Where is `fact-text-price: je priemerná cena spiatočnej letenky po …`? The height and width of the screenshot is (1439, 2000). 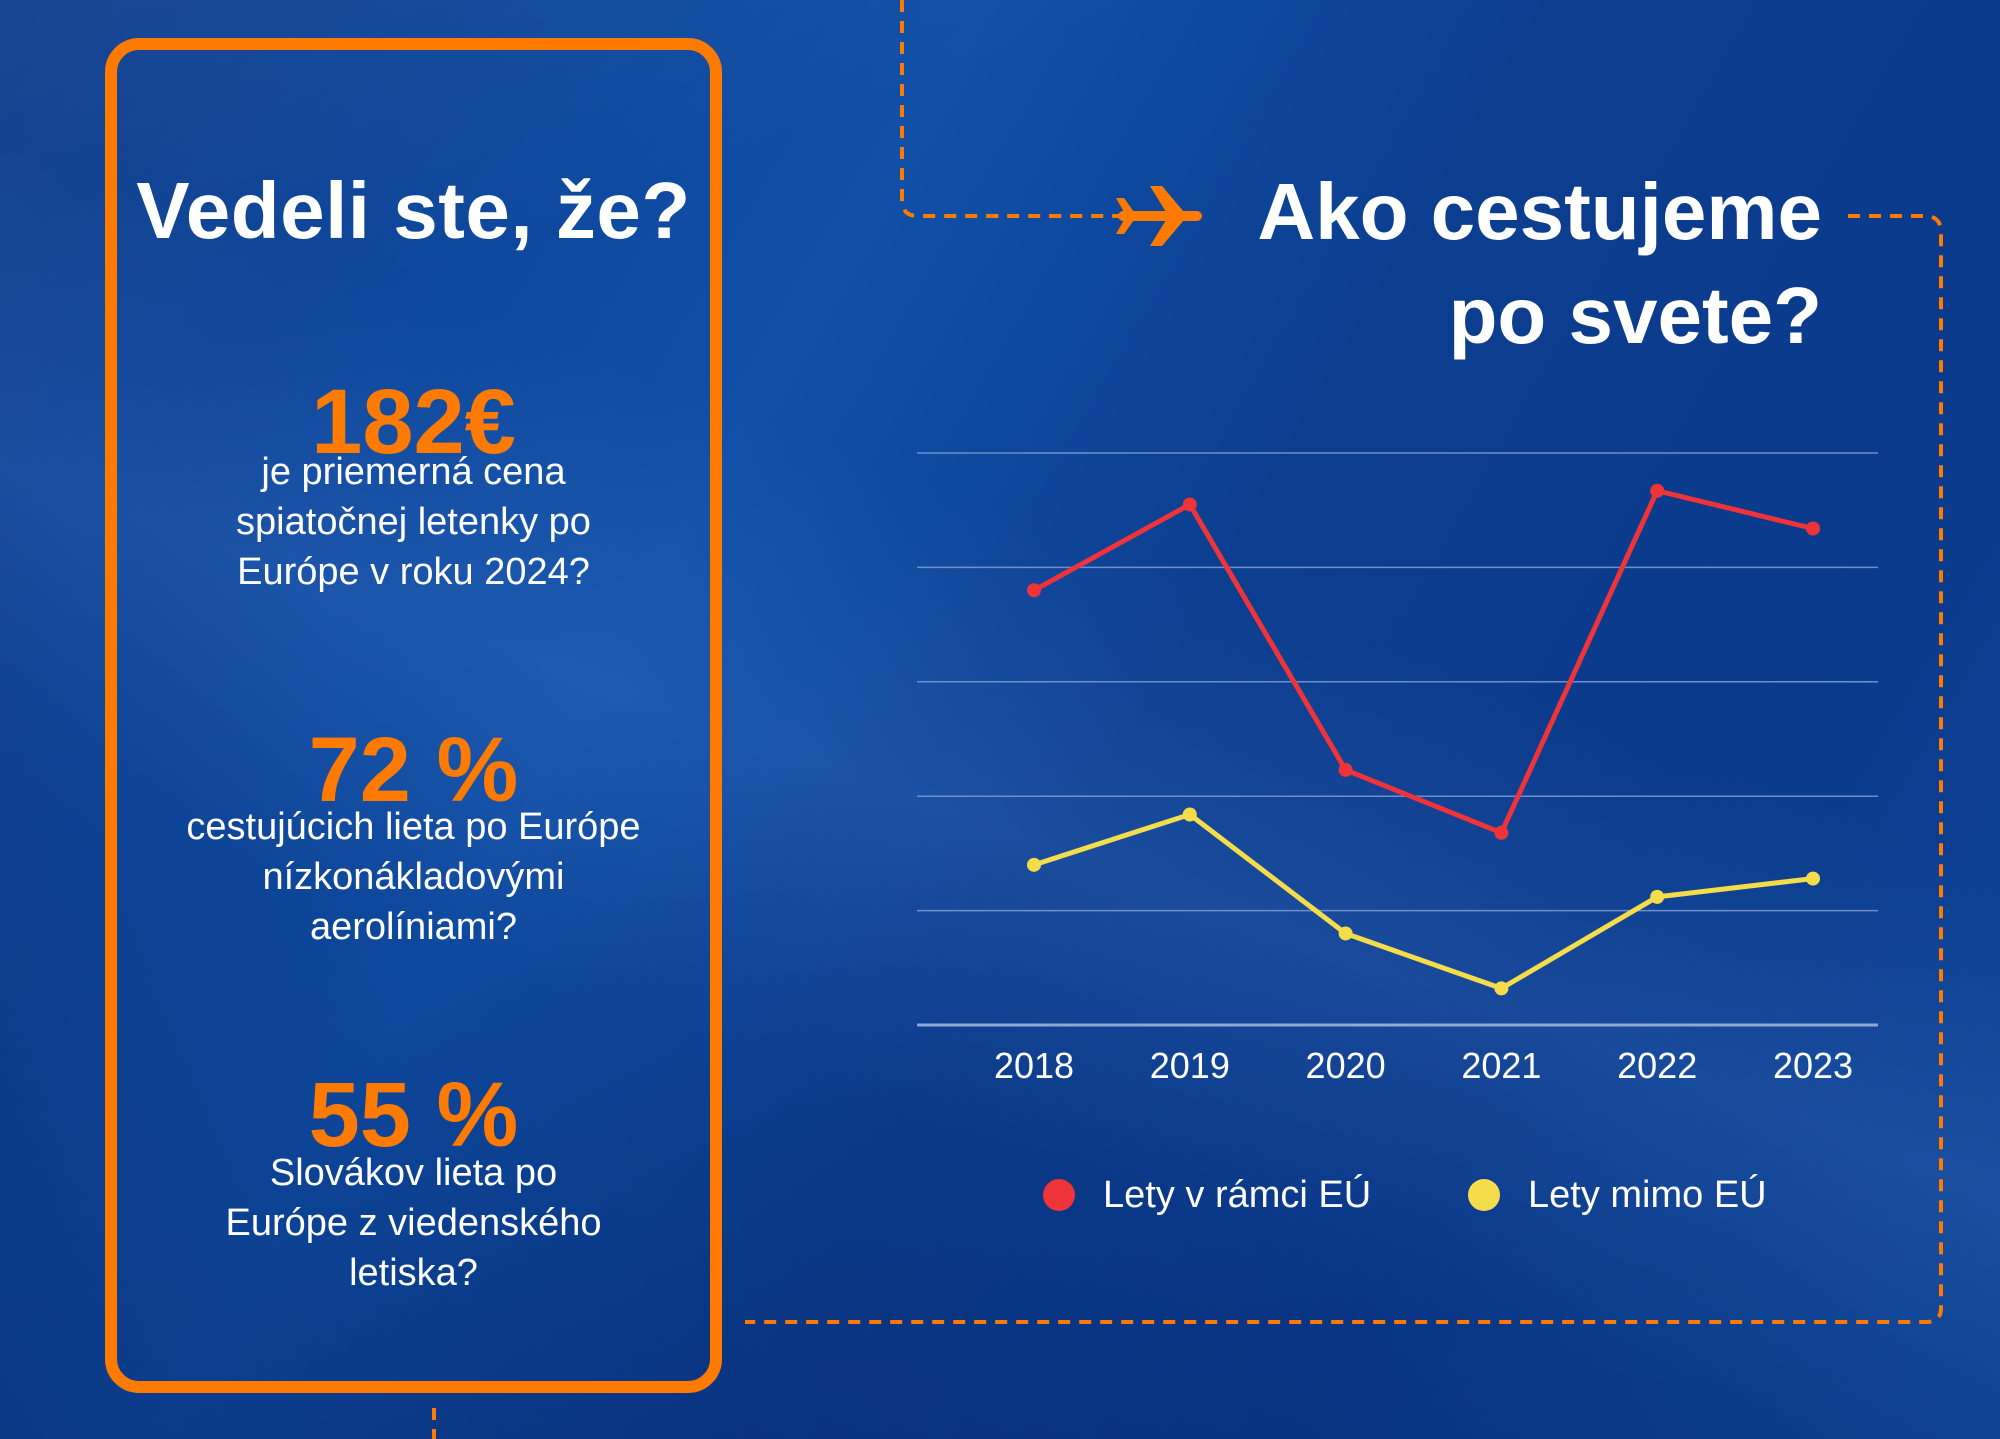 fact-text-price: je priemerná cena spiatočnej letenky po … is located at coordinates (413, 522).